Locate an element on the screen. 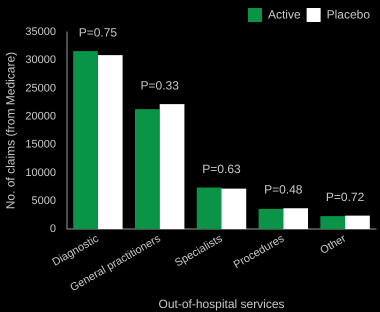  y-tick-label: 0 is located at coordinates (53, 229).